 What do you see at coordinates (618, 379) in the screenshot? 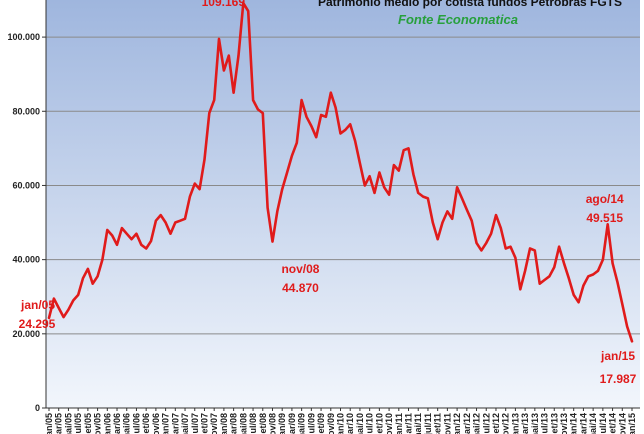
I see `annotation-value: 17.987` at bounding box center [618, 379].